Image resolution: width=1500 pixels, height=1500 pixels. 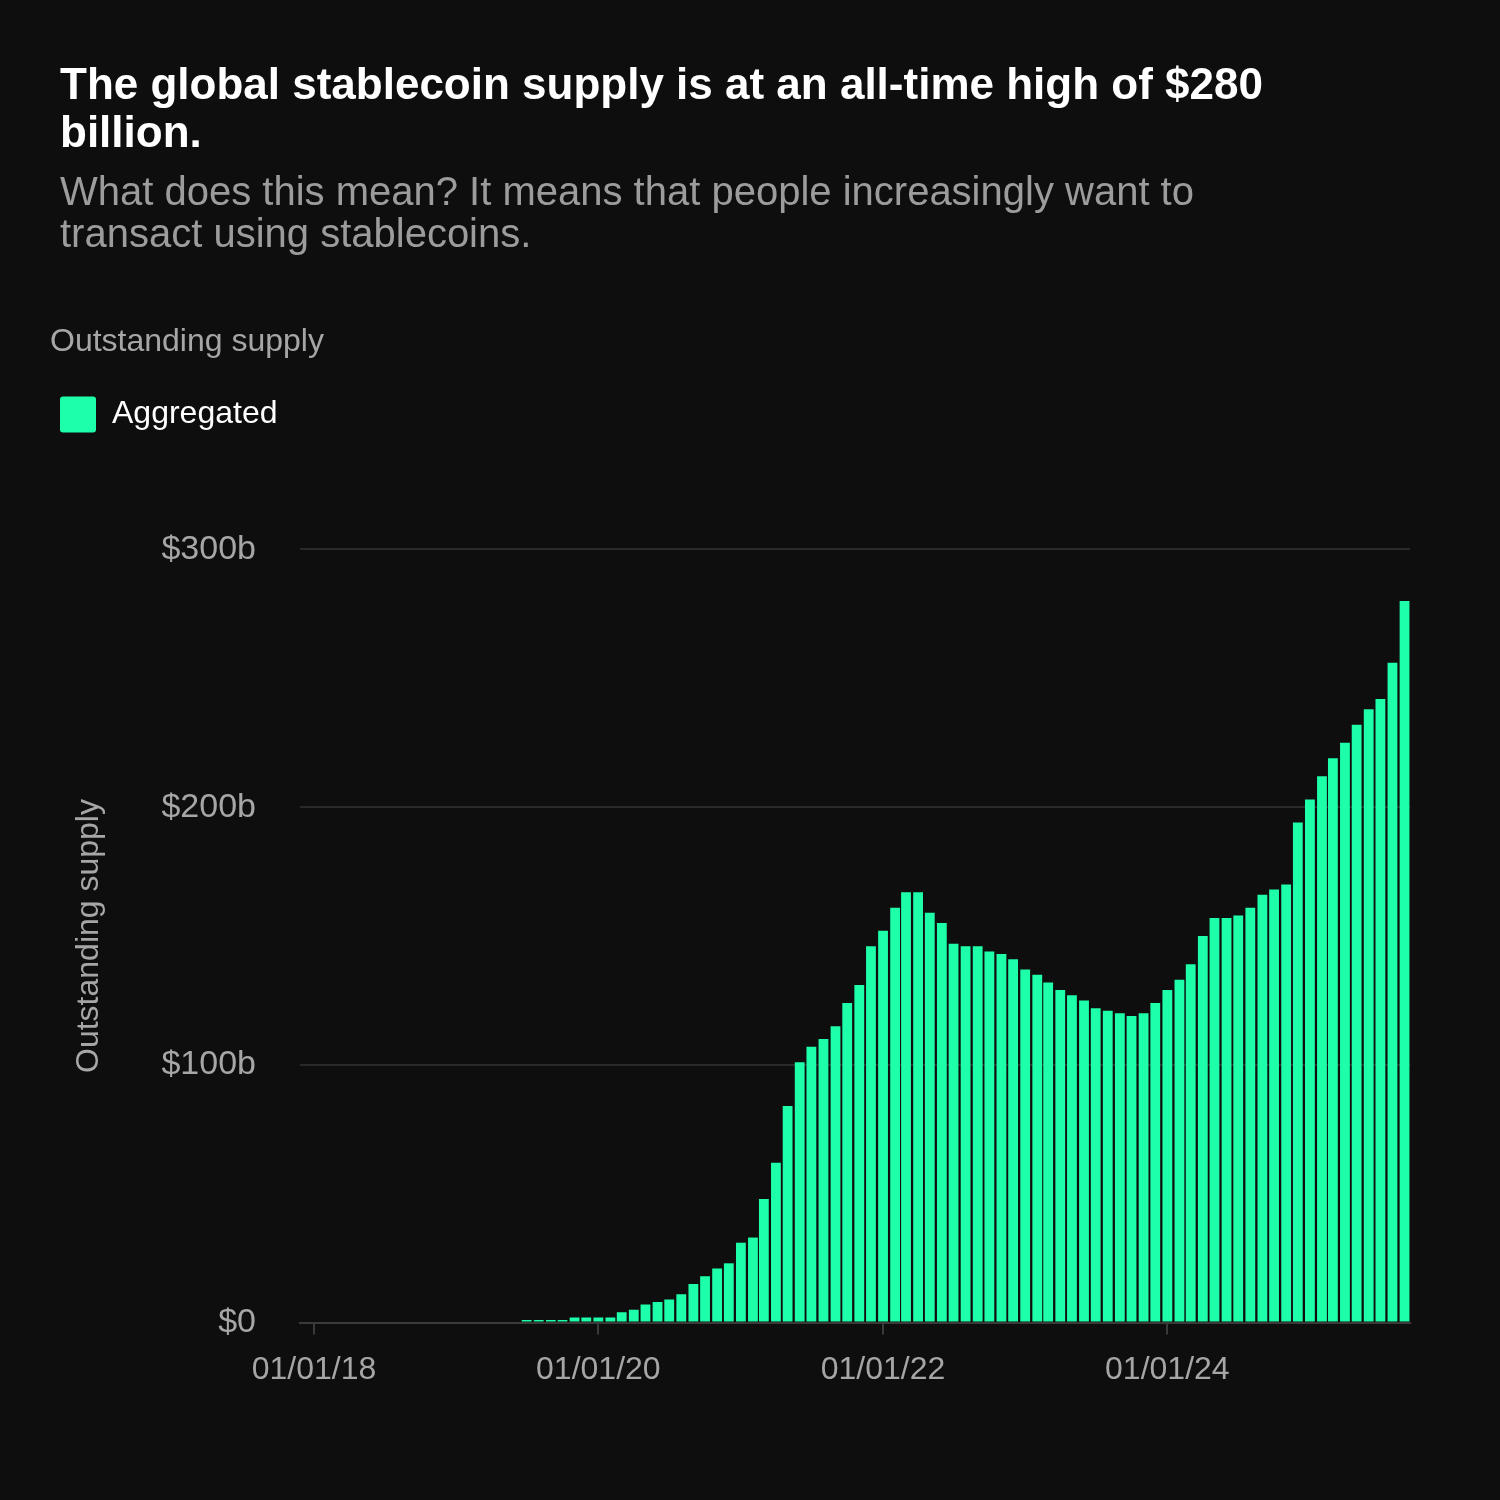 I want to click on y-tick-label: $300b, so click(x=208, y=546).